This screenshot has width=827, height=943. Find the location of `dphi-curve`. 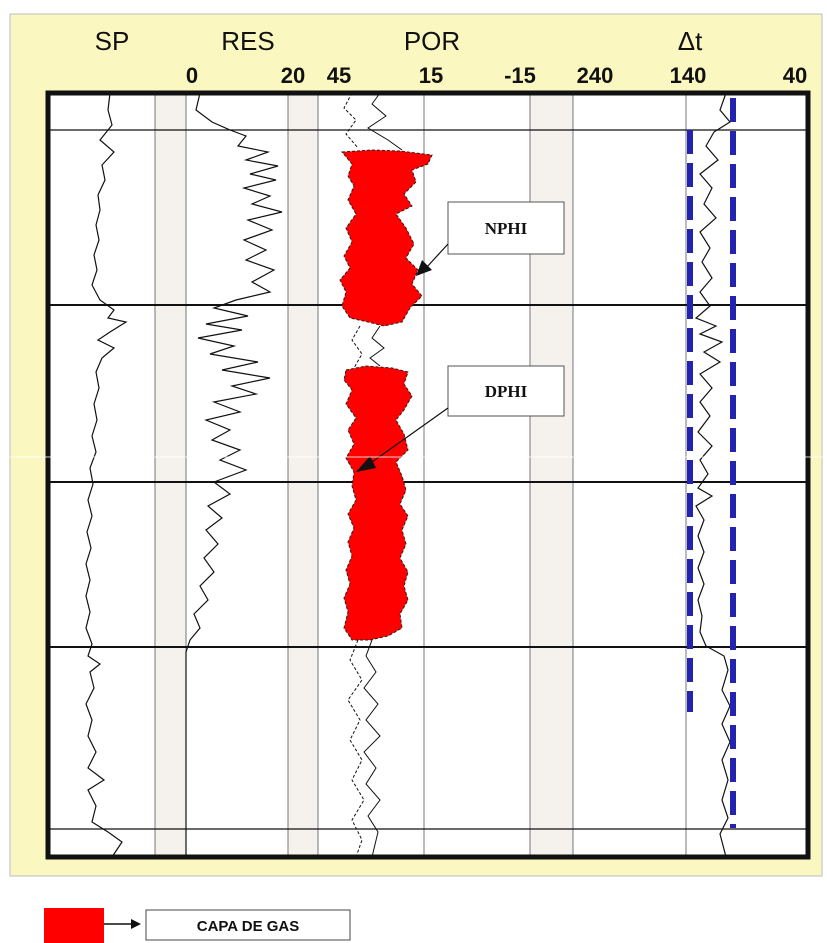

dphi-curve is located at coordinates (354, 475).